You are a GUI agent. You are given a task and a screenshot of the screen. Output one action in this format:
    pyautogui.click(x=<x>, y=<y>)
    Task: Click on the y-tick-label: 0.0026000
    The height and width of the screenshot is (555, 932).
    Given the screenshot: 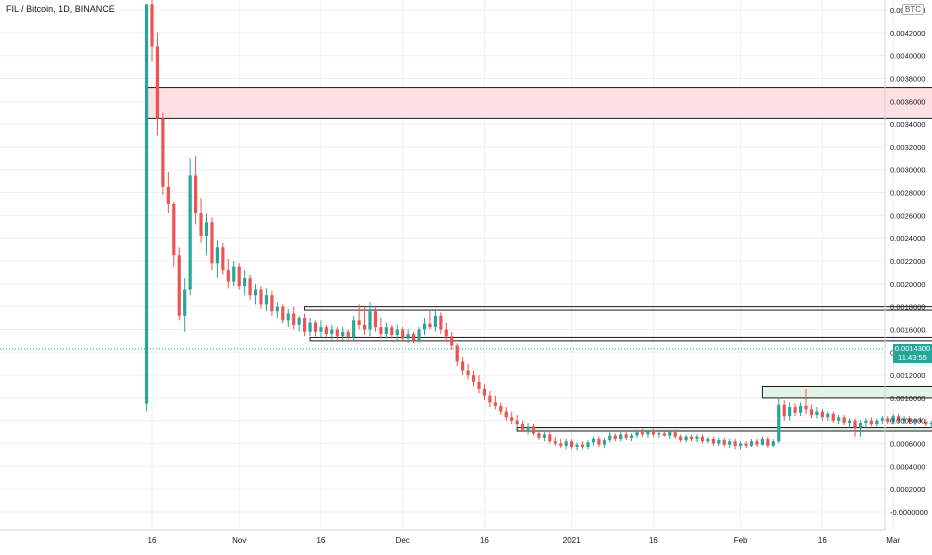 What is the action you would take?
    pyautogui.click(x=907, y=215)
    